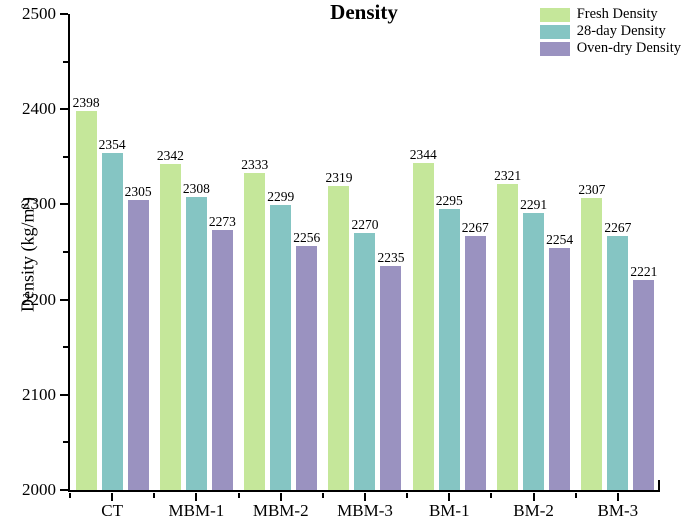  What do you see at coordinates (644, 271) in the screenshot?
I see `bar-value-label: 2221` at bounding box center [644, 271].